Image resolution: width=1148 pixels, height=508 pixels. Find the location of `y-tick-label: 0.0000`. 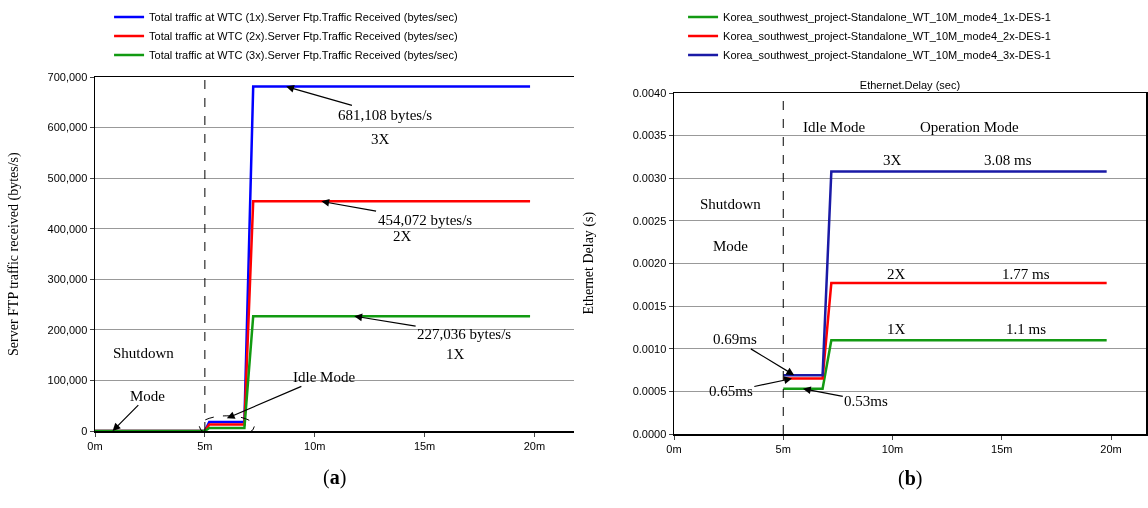

y-tick-label: 0.0000 is located at coordinates (649, 433).